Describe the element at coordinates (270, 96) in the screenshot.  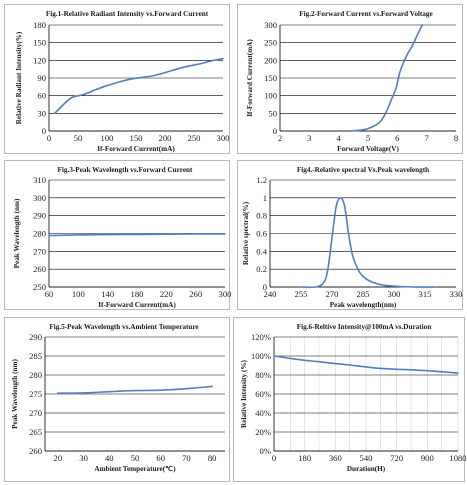
I see `y-tick-label: 100` at that location.